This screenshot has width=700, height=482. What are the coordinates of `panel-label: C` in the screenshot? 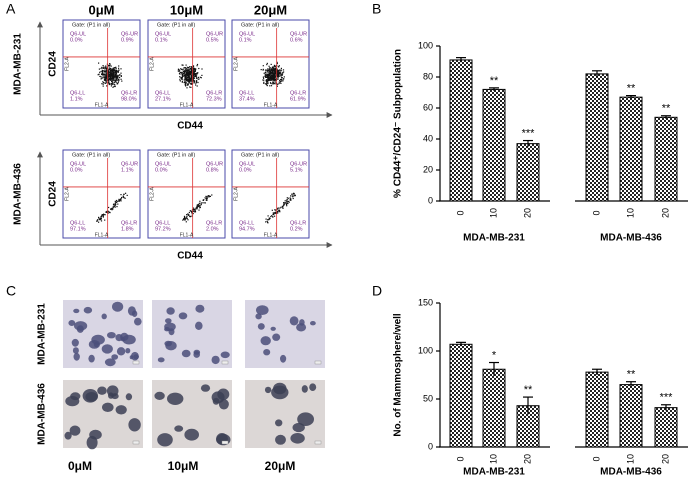 It's located at (11, 291).